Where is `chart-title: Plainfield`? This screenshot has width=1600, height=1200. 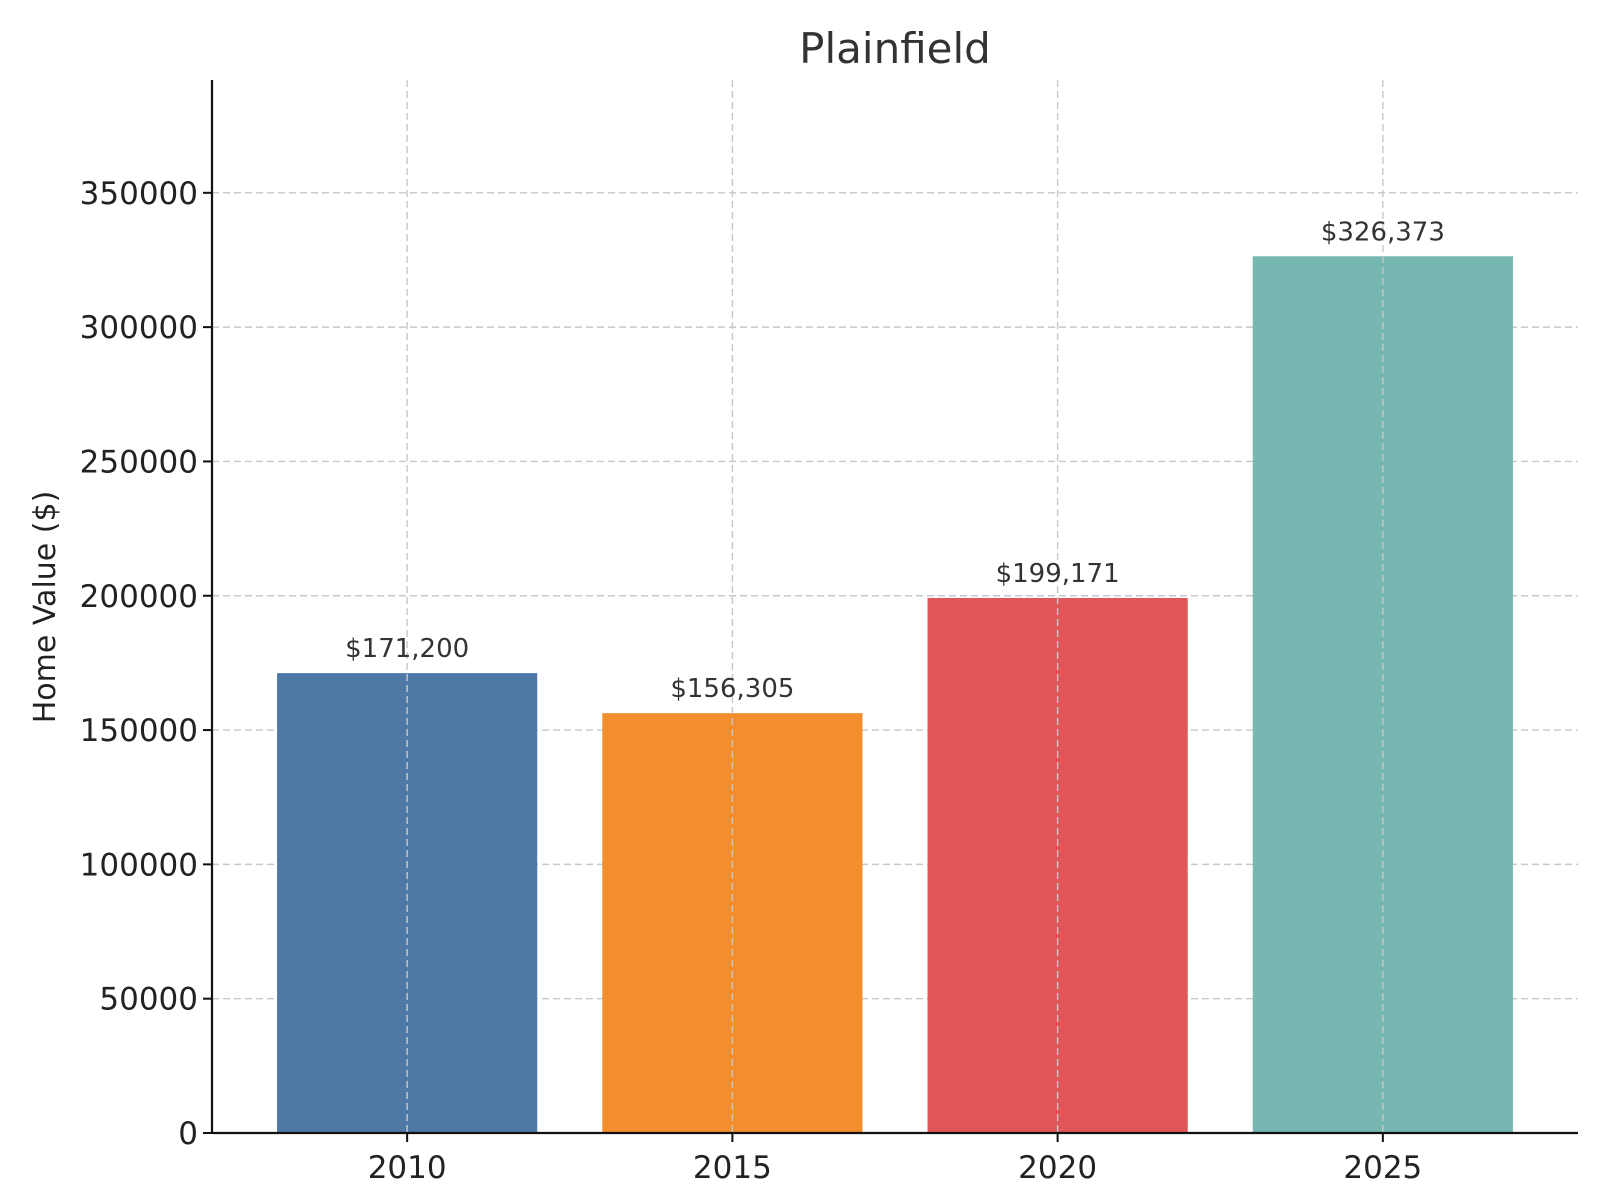
chart-title: Plainfield is located at coordinates (895, 48).